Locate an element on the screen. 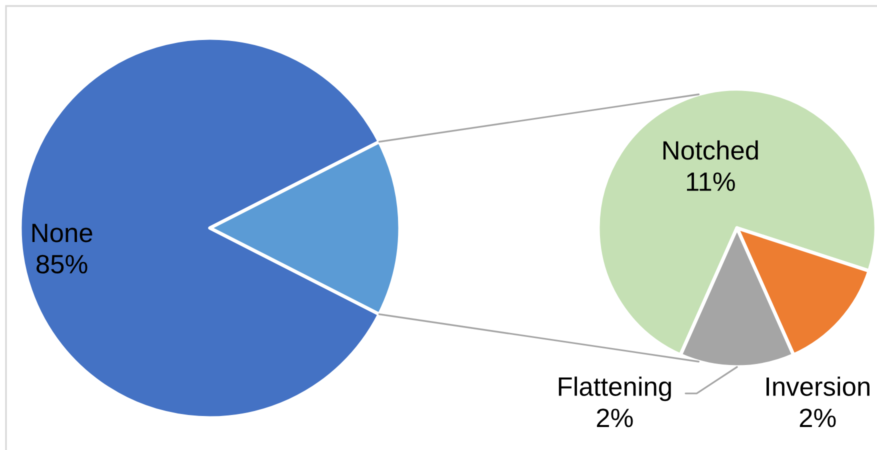 The height and width of the screenshot is (450, 877). slice-label: None is located at coordinates (62, 233).